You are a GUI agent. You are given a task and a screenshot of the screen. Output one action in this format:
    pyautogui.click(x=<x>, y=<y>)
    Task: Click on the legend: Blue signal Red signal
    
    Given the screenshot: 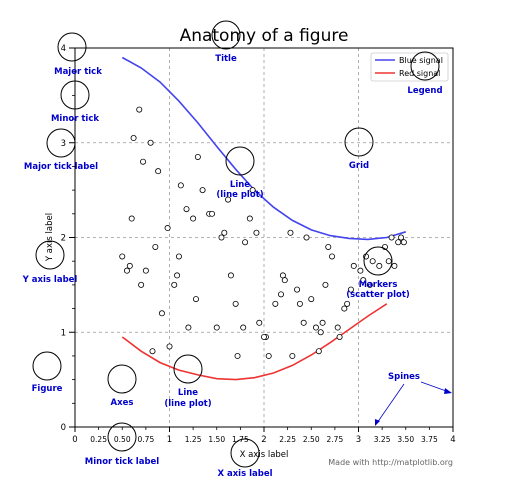 What is the action you would take?
    pyautogui.click(x=409, y=67)
    